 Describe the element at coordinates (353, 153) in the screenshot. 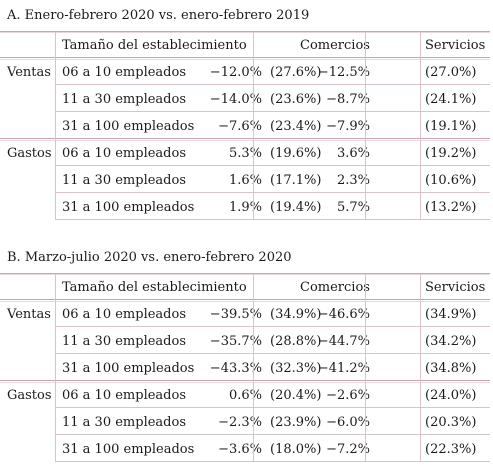

I see `services-change: 3.6%` at that location.